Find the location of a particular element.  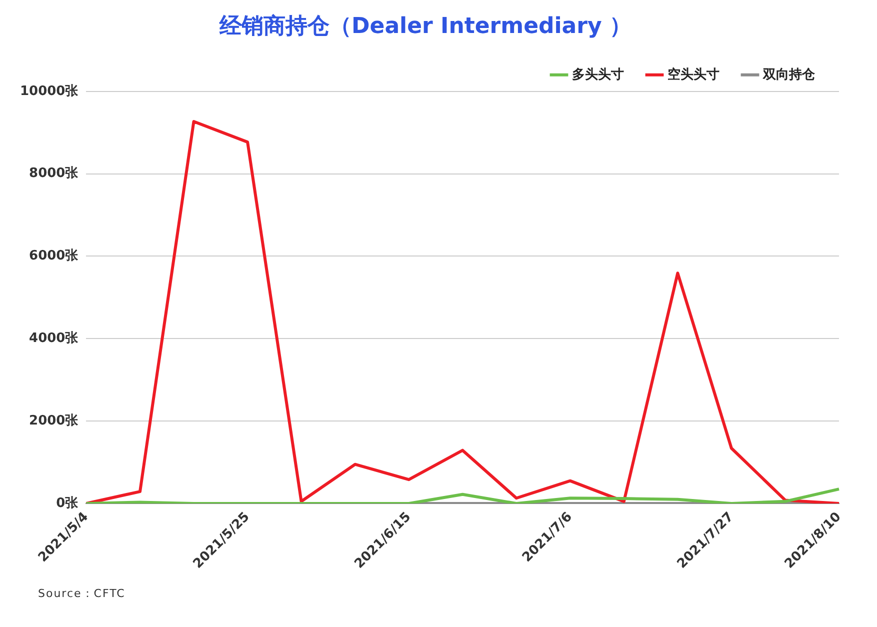

y-tick-label: 4000张 is located at coordinates (54, 338).